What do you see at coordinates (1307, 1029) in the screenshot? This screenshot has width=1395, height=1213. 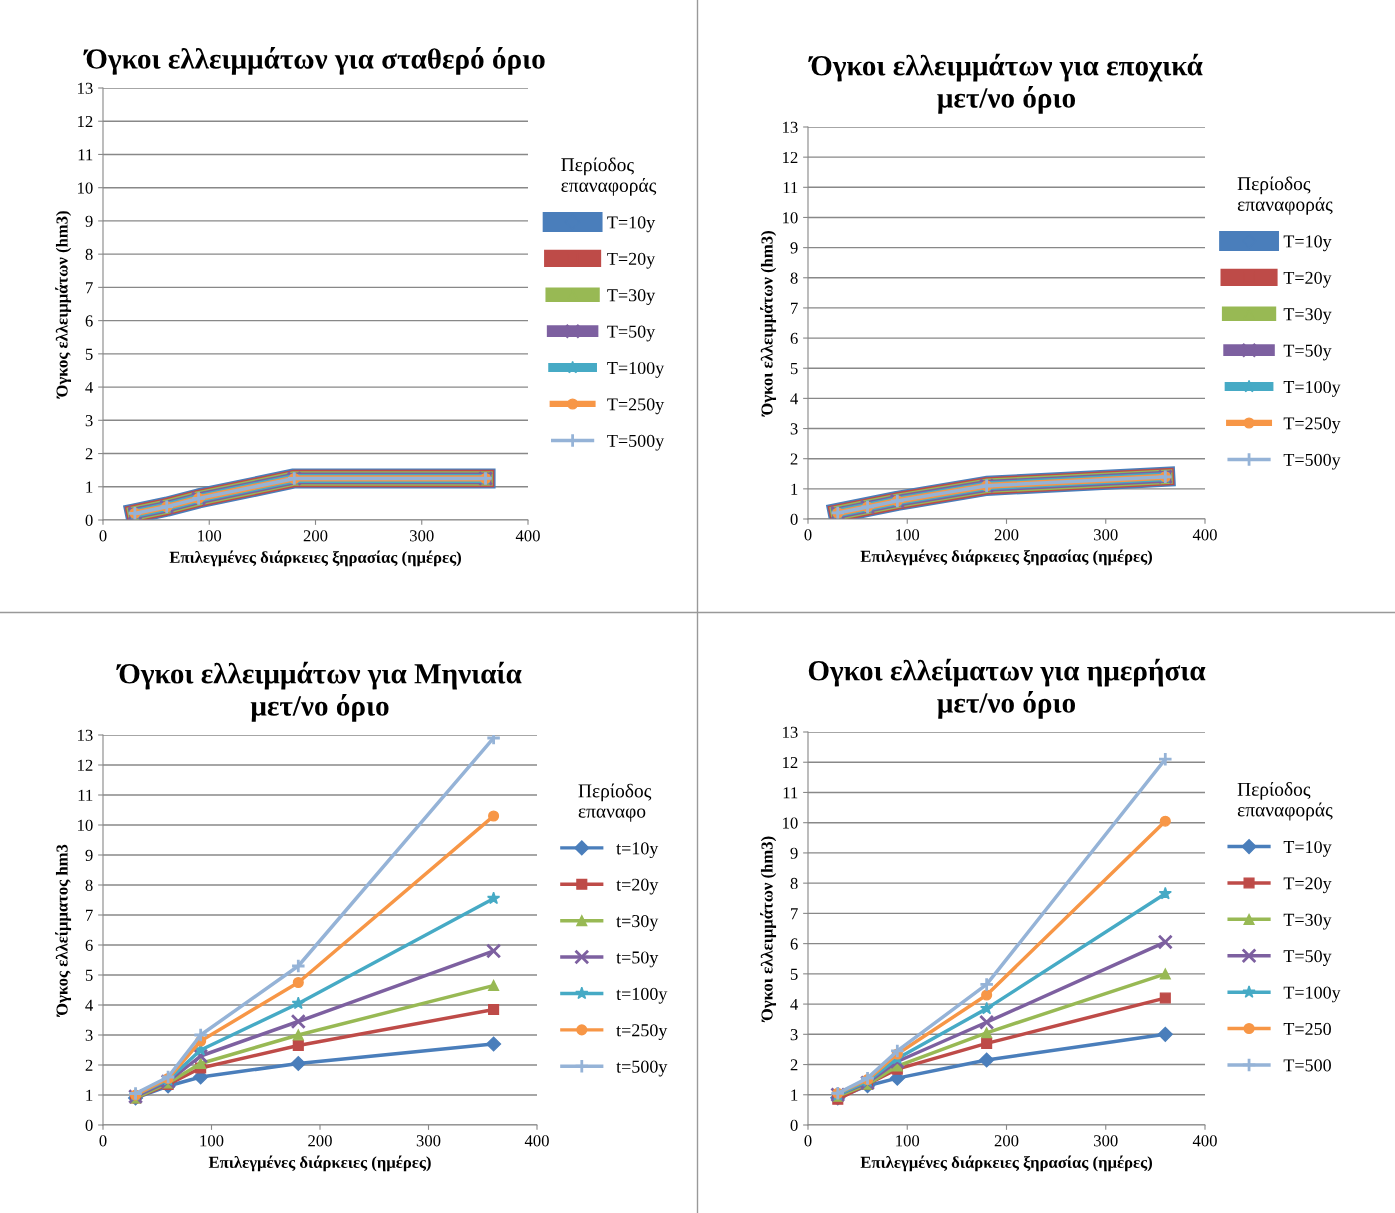 I see `legend-label: T=250` at bounding box center [1307, 1029].